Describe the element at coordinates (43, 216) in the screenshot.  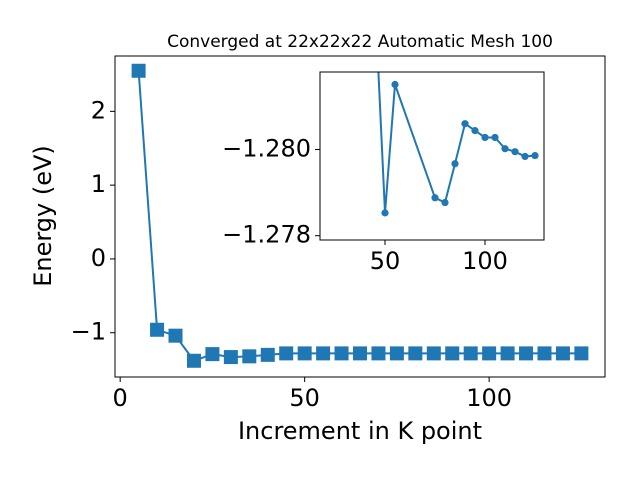
I see `y-axis-label: Energy (eV)` at that location.